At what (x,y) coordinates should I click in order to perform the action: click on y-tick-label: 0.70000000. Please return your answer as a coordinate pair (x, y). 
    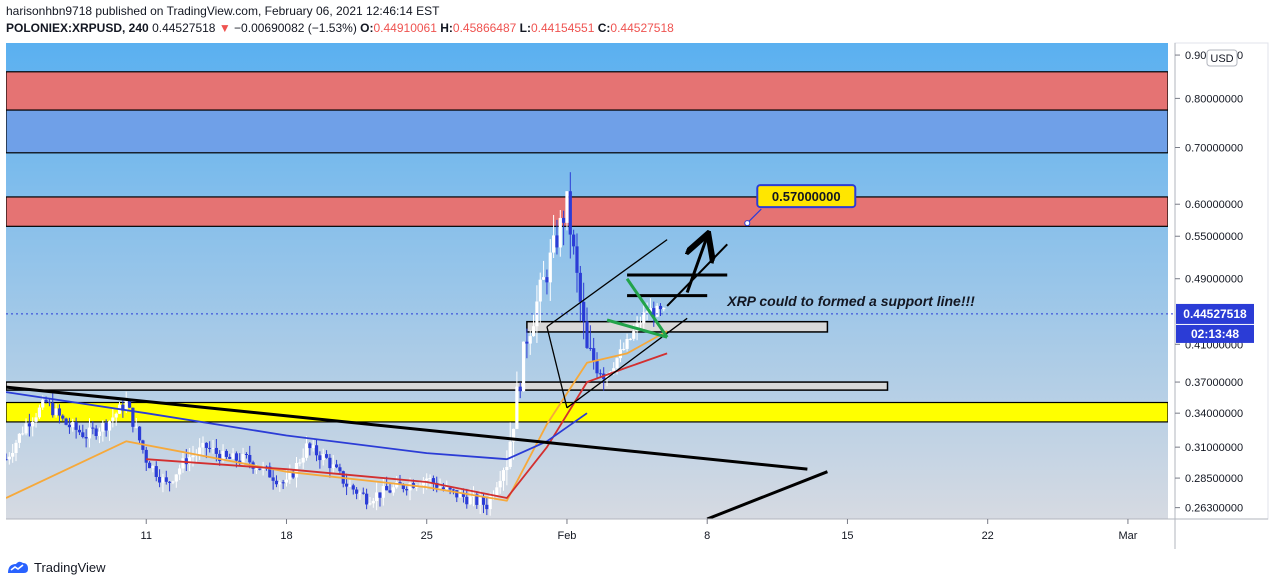
    Looking at the image, I should click on (1214, 149).